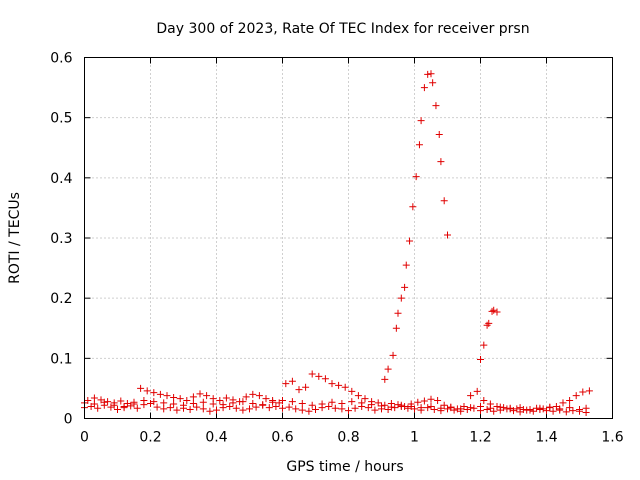  Describe the element at coordinates (348, 438) in the screenshot. I see `x-tick-label: 0.8` at that location.